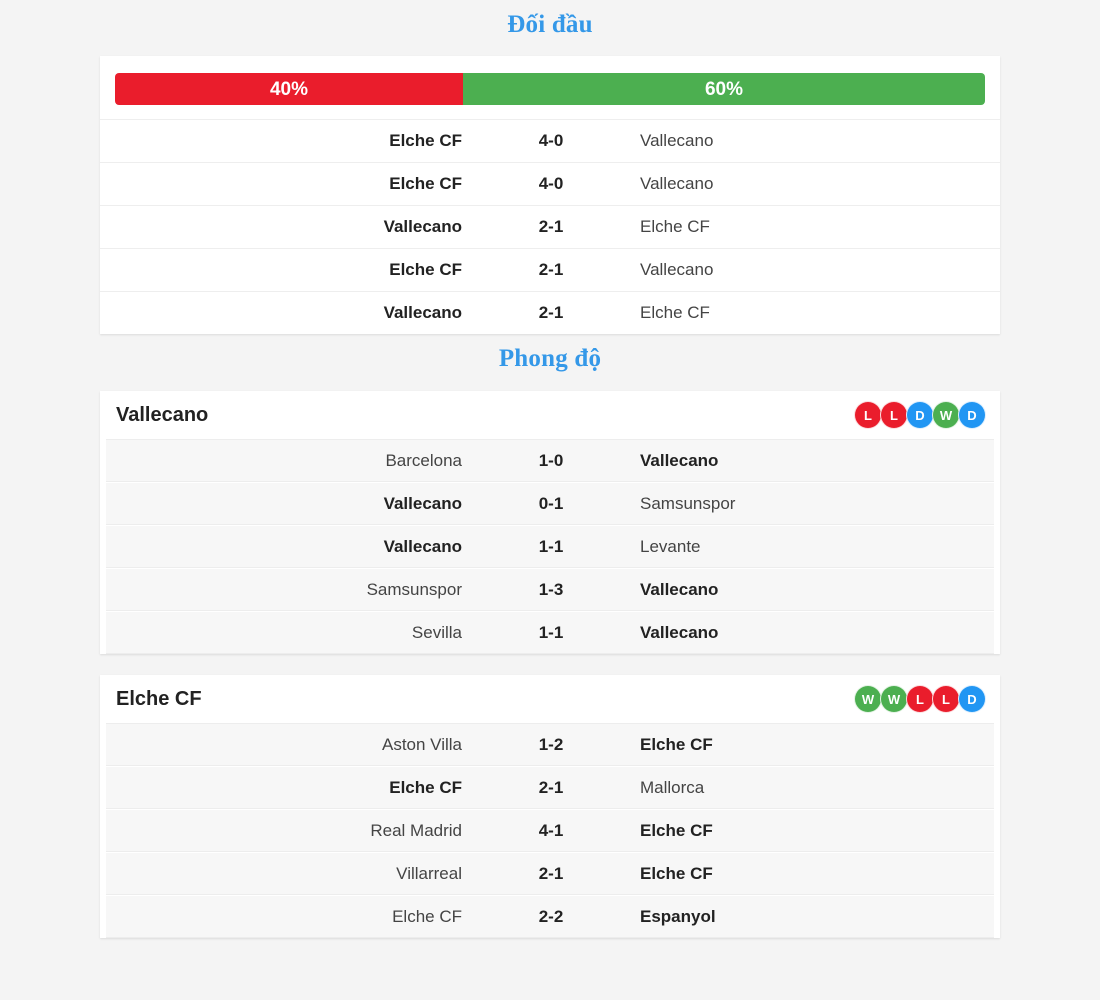 This screenshot has width=1100, height=1000. I want to click on match-row: Elche CF 2-2 Espanyol, so click(550, 916).